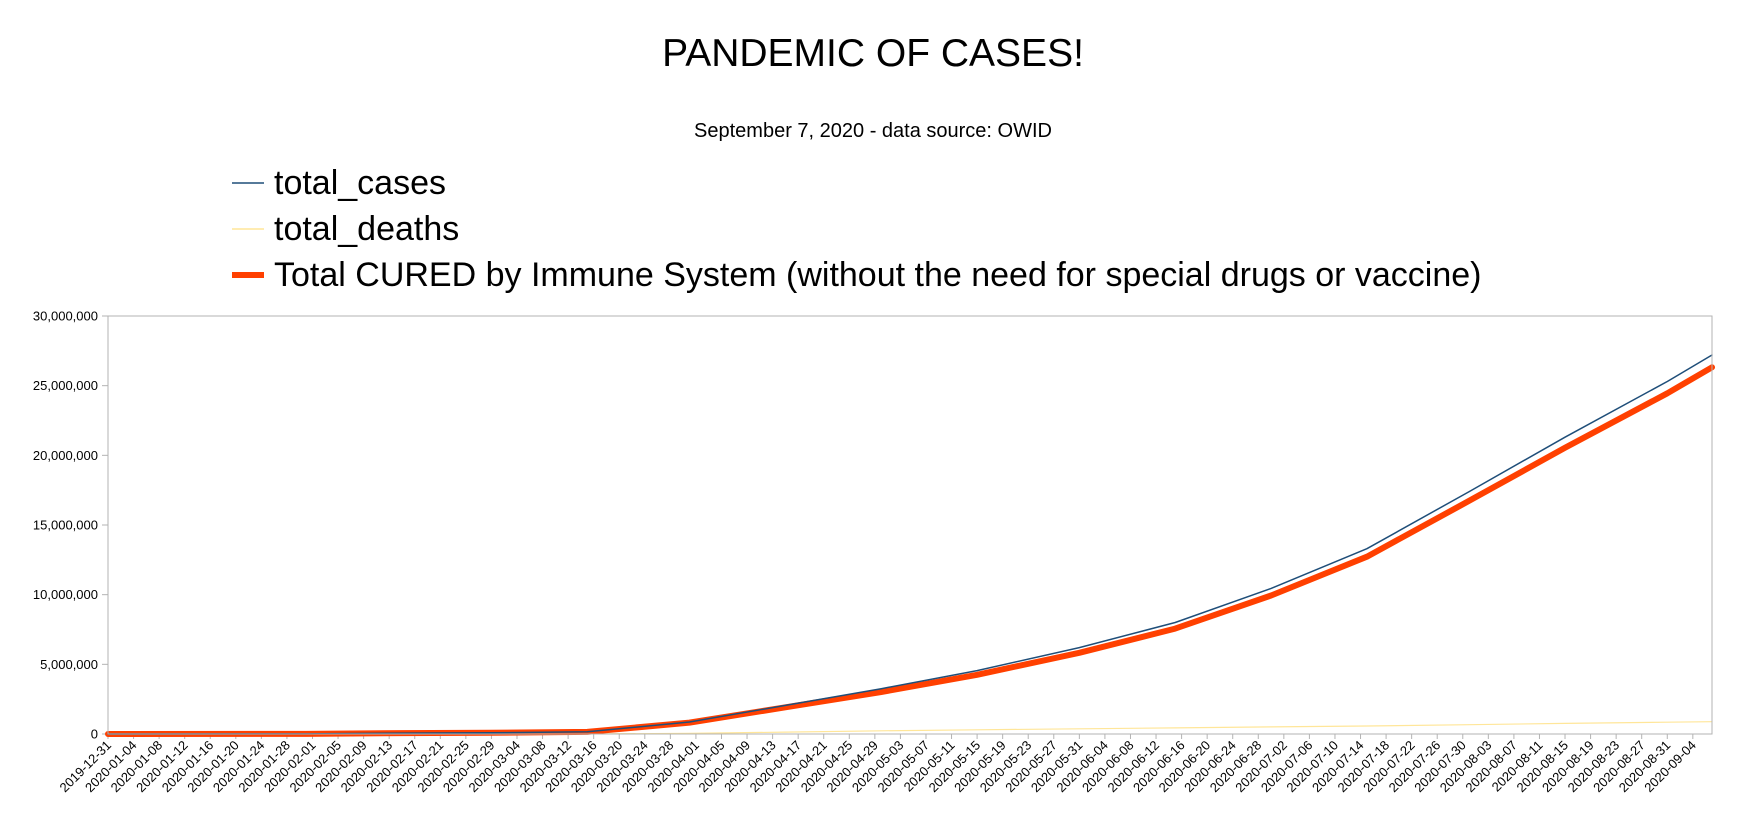 The height and width of the screenshot is (822, 1746). What do you see at coordinates (360, 182) in the screenshot?
I see `legend-label-total-cases: total_cases` at bounding box center [360, 182].